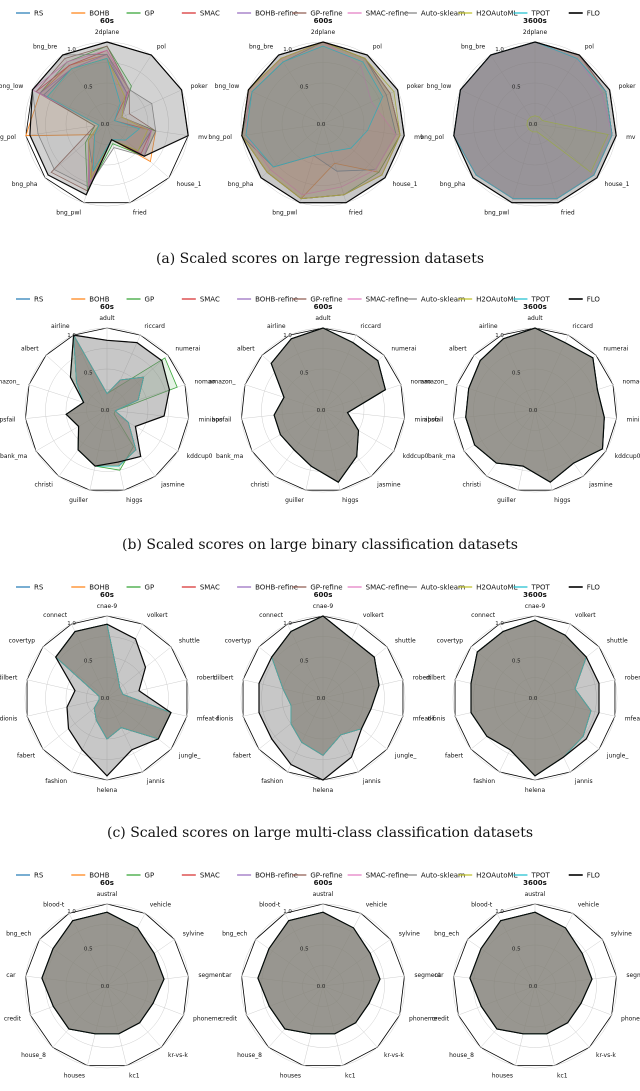 The image size is (640, 1091). I want to click on axis-label-helena: helena, so click(107, 790).